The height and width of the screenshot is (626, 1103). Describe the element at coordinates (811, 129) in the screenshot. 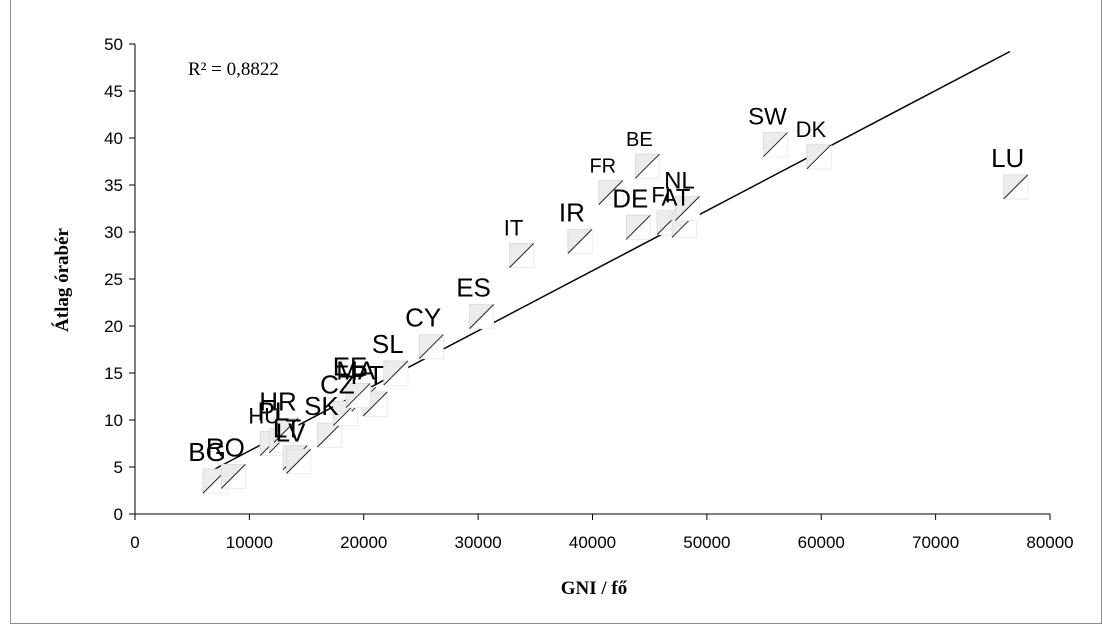

I see `point-label-dk: DK` at that location.